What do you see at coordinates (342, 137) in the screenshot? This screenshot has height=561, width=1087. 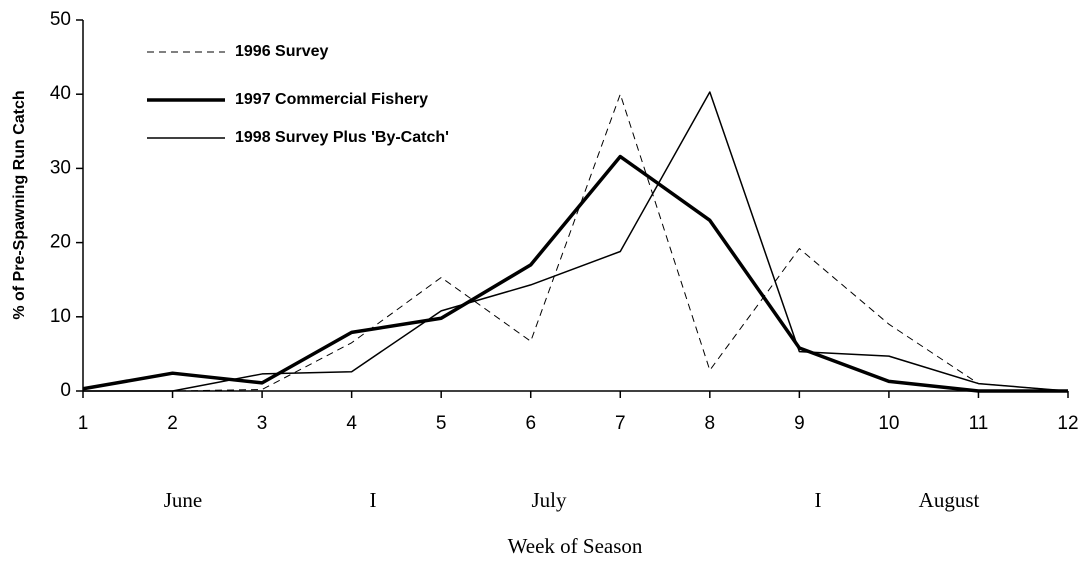 I see `legend-label: 1998 Survey Plus 'By-Catch'` at bounding box center [342, 137].